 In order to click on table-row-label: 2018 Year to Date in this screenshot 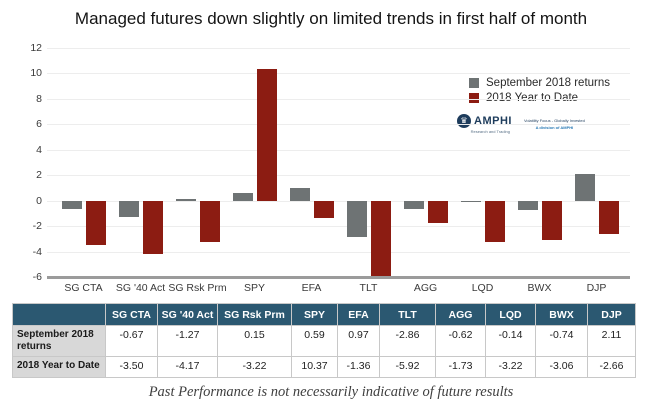, I will do `click(59, 366)`.